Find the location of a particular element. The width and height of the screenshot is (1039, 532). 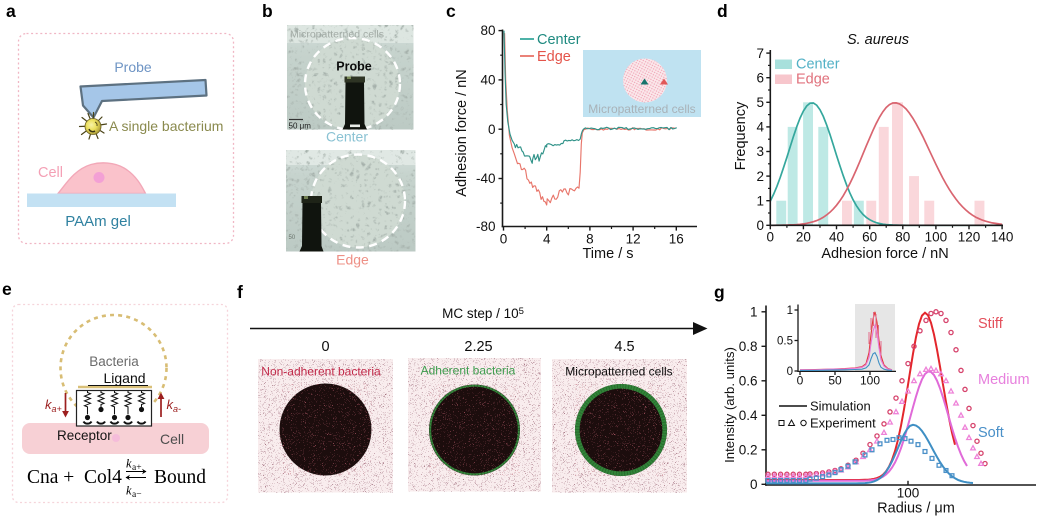

svg-text: 12 is located at coordinates (633, 239).